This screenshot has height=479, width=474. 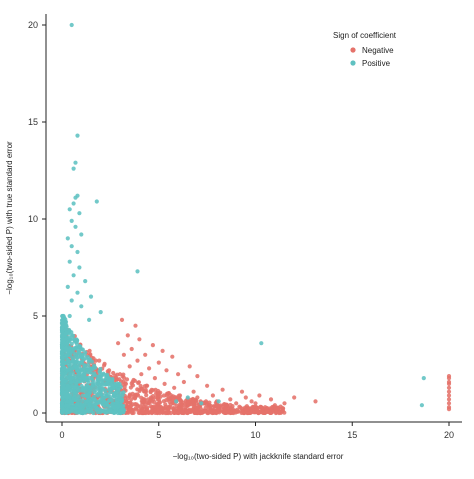 What do you see at coordinates (255, 435) in the screenshot?
I see `x-tick-label: 10` at bounding box center [255, 435].